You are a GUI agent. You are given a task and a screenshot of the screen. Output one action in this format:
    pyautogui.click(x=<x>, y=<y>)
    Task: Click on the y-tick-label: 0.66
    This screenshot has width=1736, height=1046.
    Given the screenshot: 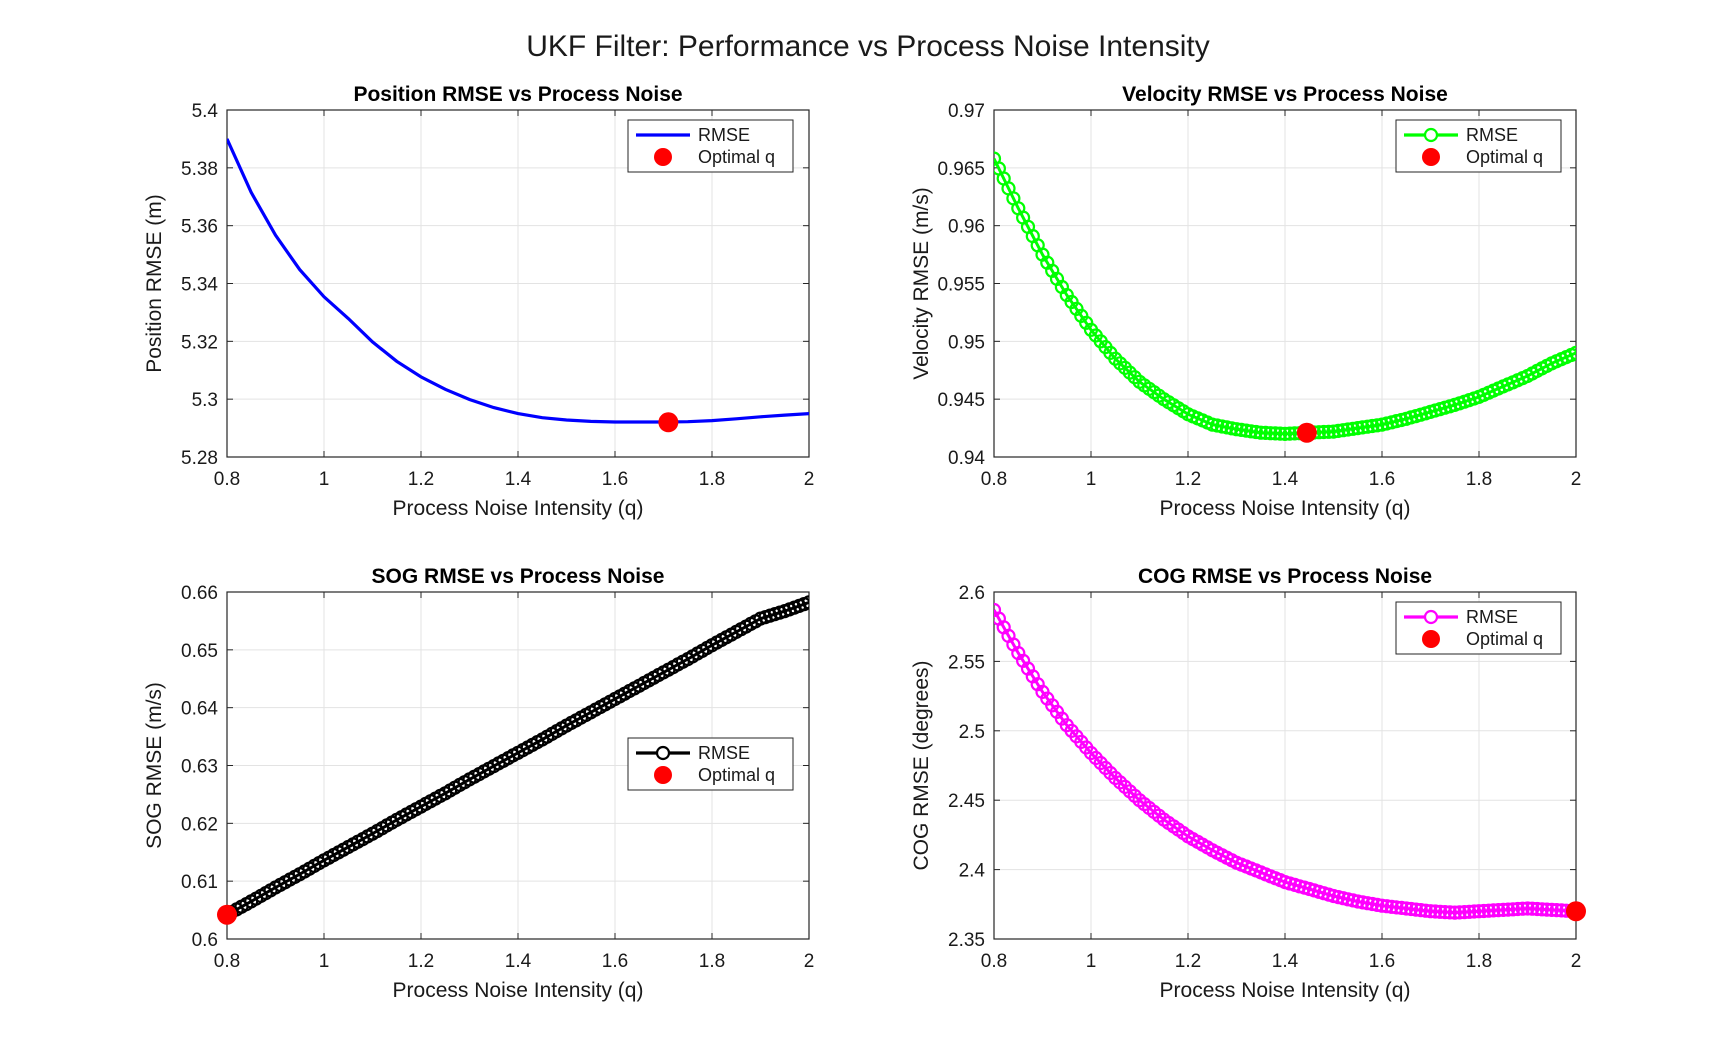 What is the action you would take?
    pyautogui.click(x=199, y=593)
    